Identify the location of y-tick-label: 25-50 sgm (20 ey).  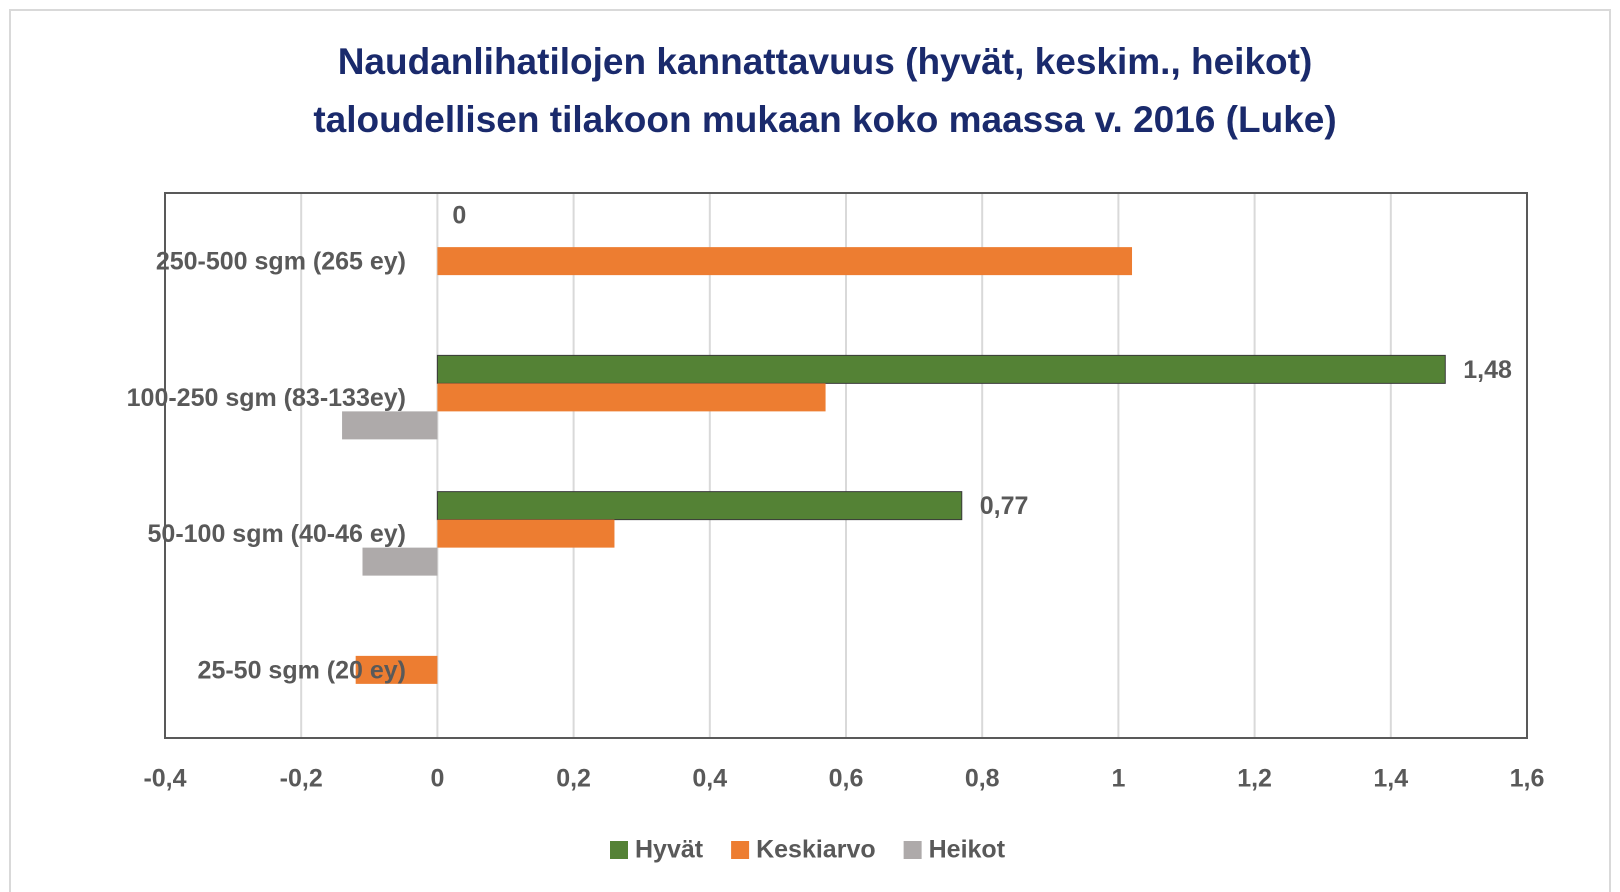
(302, 670).